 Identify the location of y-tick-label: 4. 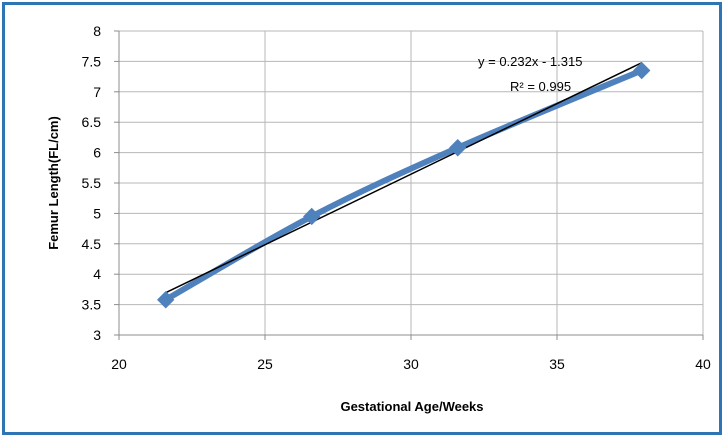
(97, 274).